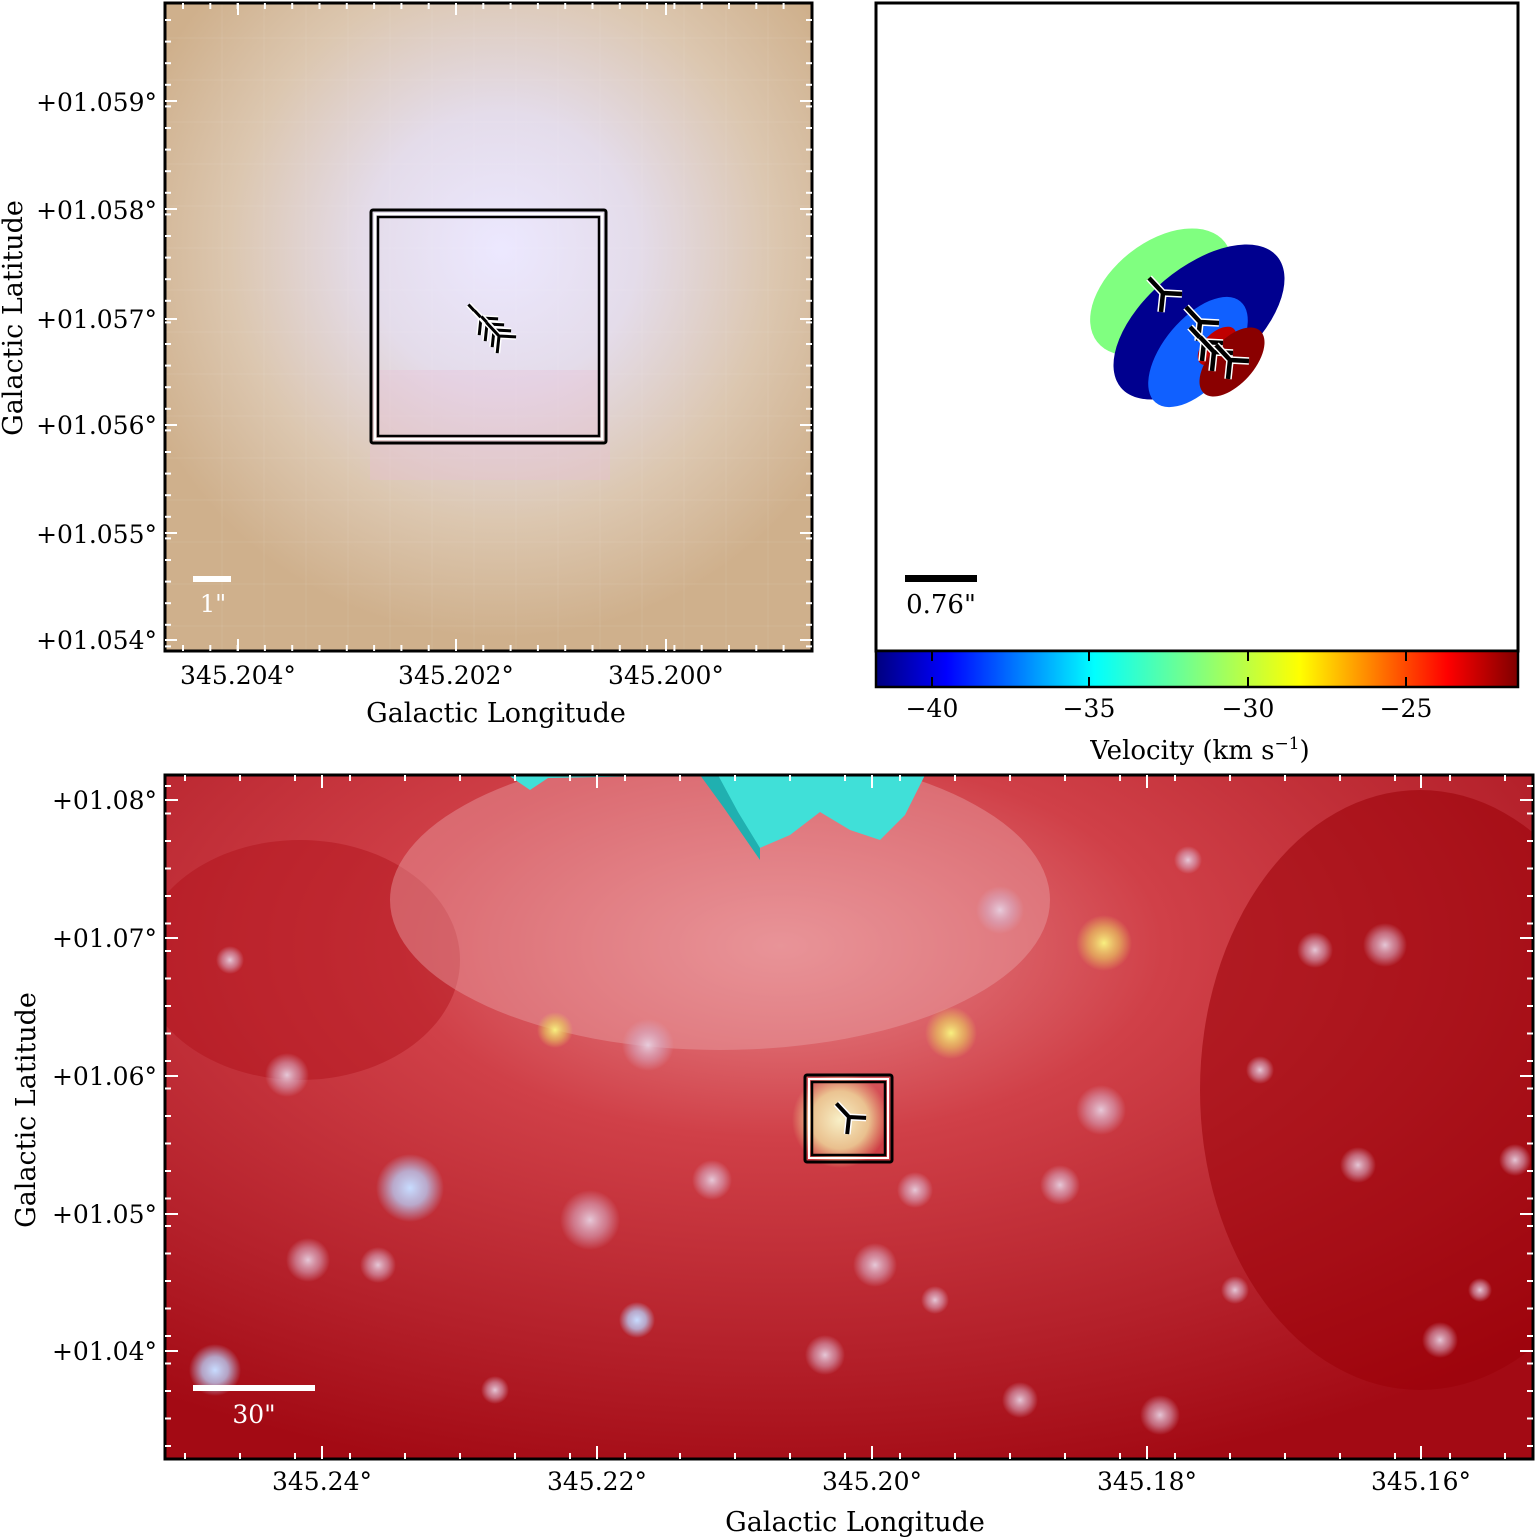  I want to click on zoom-ytick-label: +01.056°, so click(96, 425).